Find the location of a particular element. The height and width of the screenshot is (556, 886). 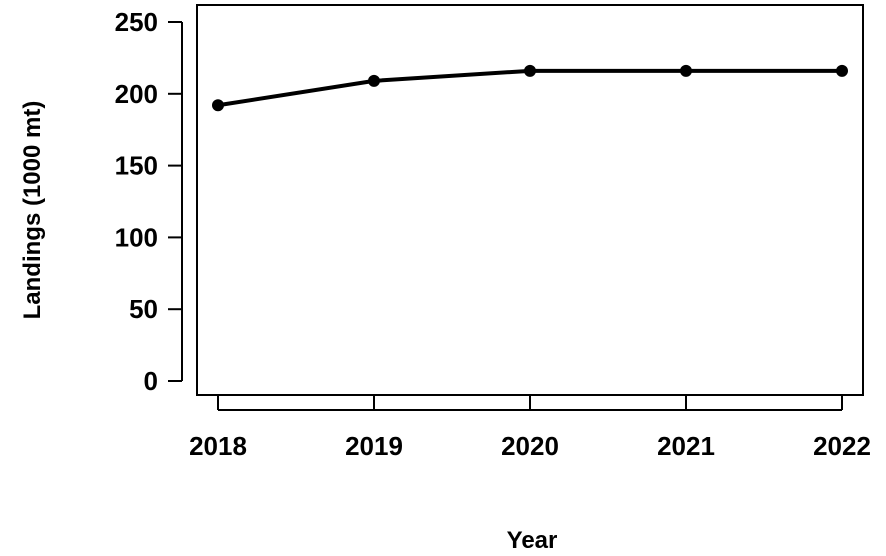

x-tick-label: 2020 is located at coordinates (530, 446).